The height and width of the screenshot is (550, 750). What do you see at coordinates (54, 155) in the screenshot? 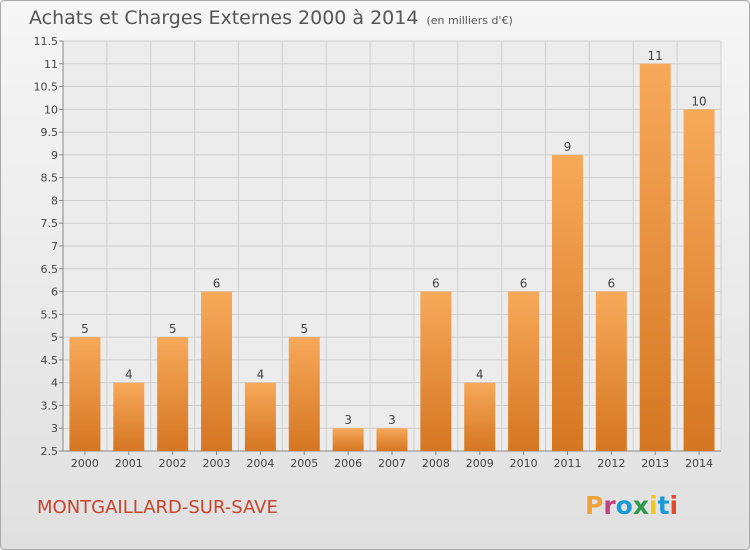
I see `y-tick-label: 9` at bounding box center [54, 155].